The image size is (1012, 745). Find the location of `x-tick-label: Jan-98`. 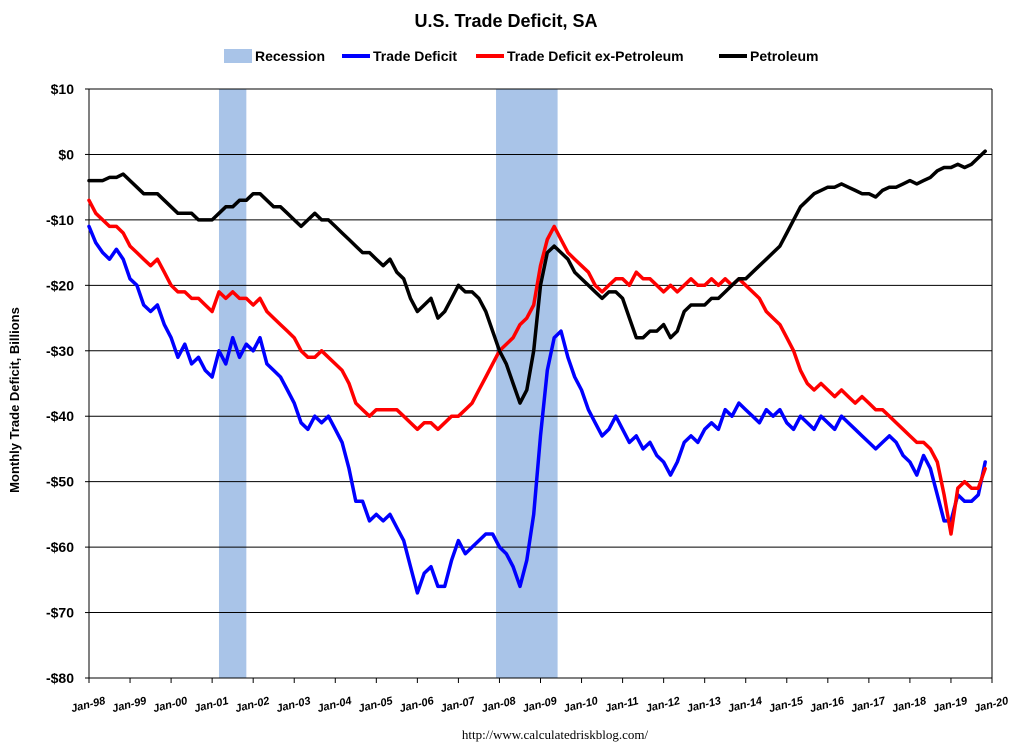

x-tick-label: Jan-98 is located at coordinates (89, 705).